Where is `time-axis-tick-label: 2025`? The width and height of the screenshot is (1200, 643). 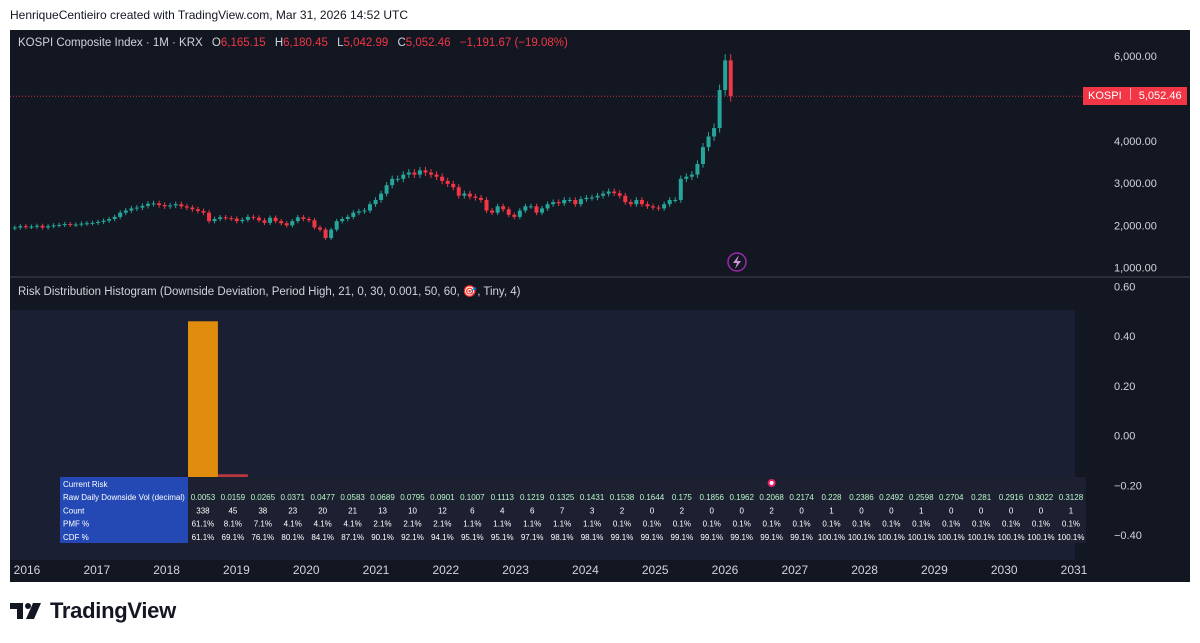 time-axis-tick-label: 2025 is located at coordinates (655, 570).